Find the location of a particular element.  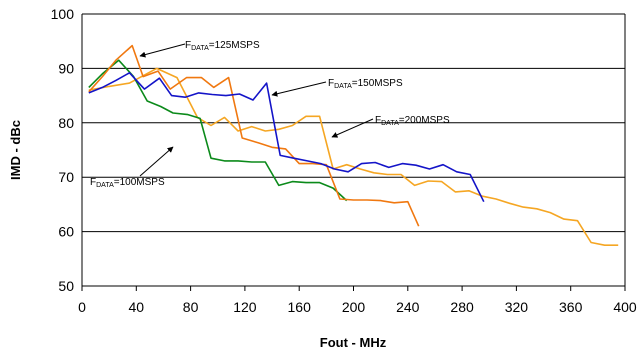

x-axis-title: Fout - MHz is located at coordinates (353, 342).